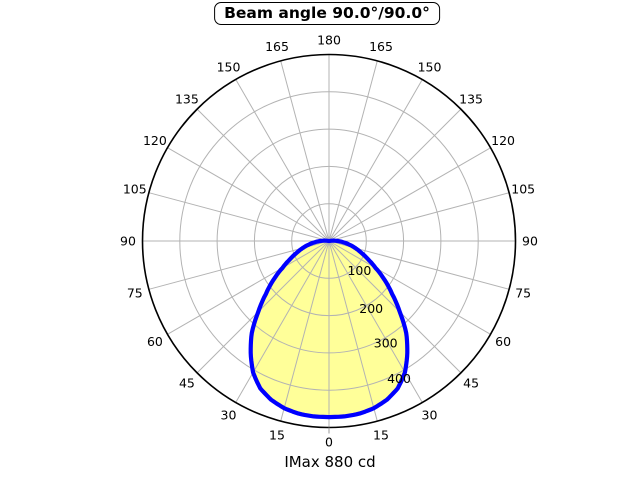 The width and height of the screenshot is (640, 480). I want to click on beam-curve, so click(329, 329).